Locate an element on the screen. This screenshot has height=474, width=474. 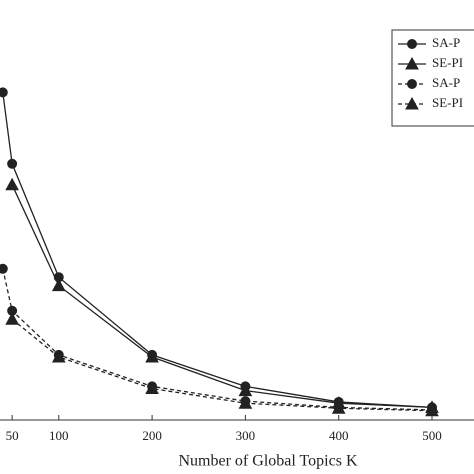
legend-box is located at coordinates (432, 78).